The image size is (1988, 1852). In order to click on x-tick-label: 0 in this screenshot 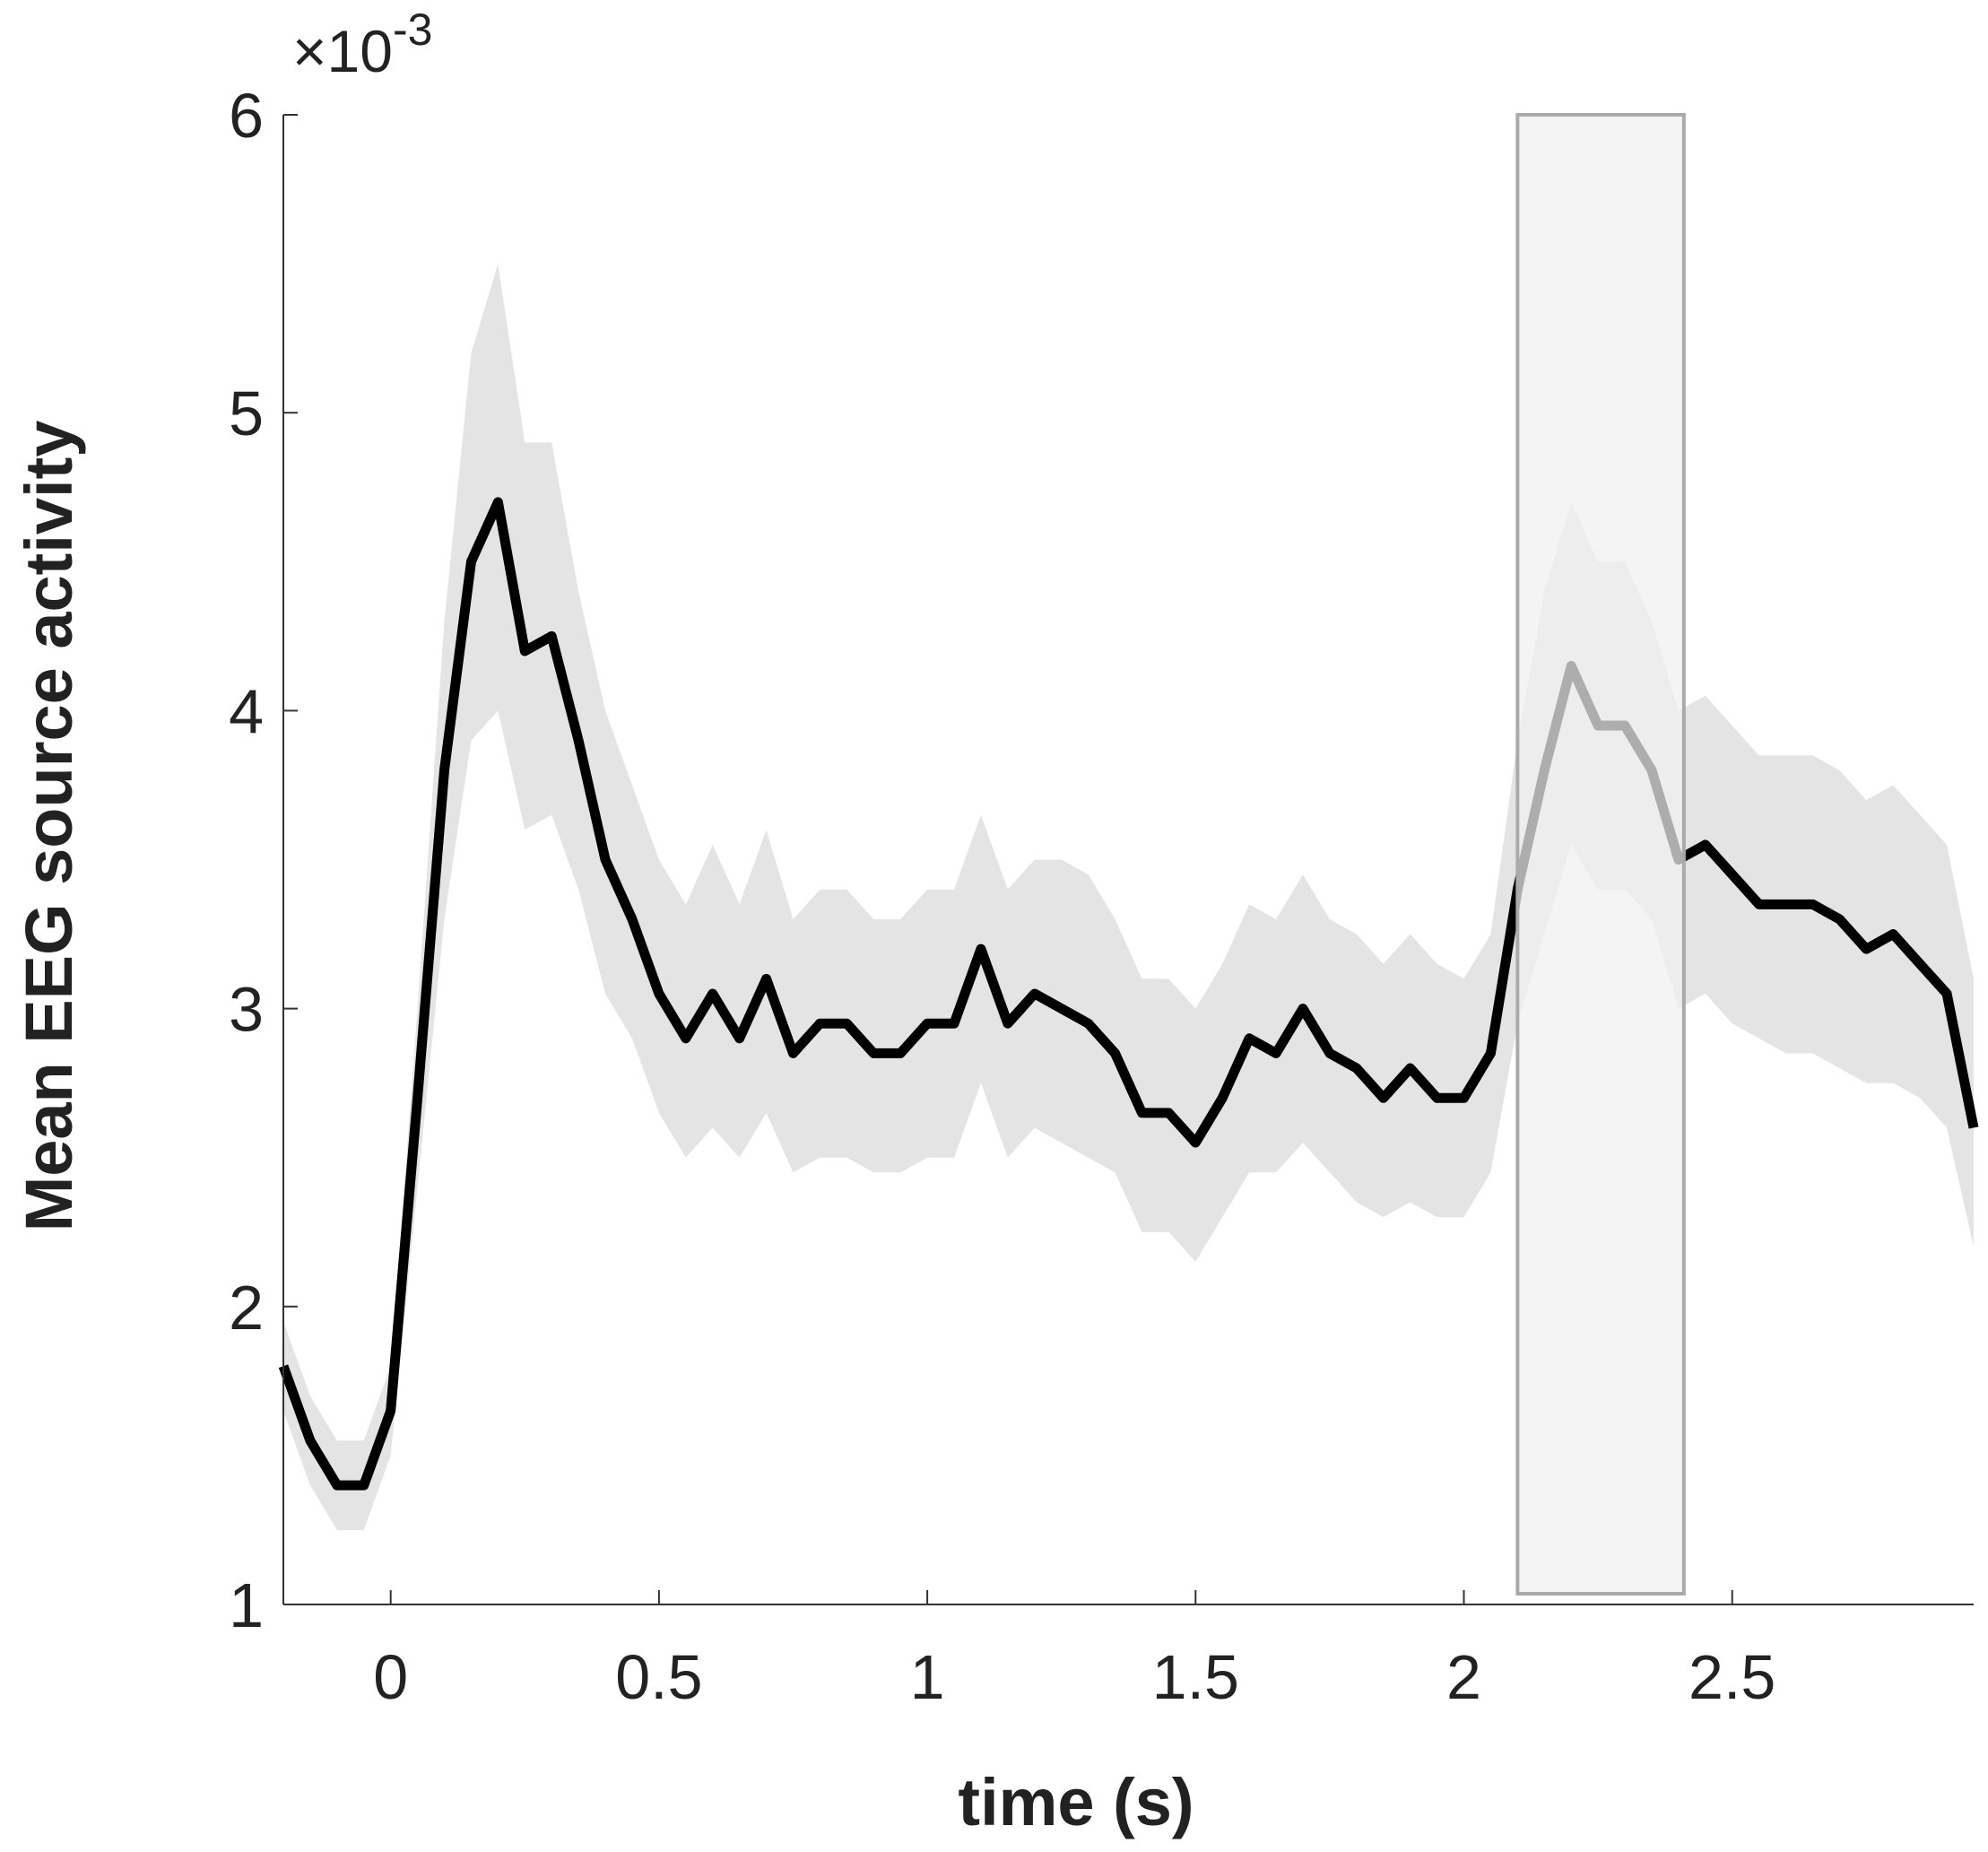, I will do `click(390, 1677)`.